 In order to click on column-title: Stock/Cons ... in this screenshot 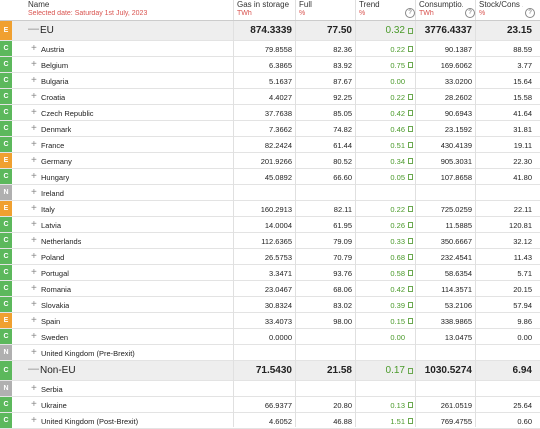, I will do `click(501, 4)`.